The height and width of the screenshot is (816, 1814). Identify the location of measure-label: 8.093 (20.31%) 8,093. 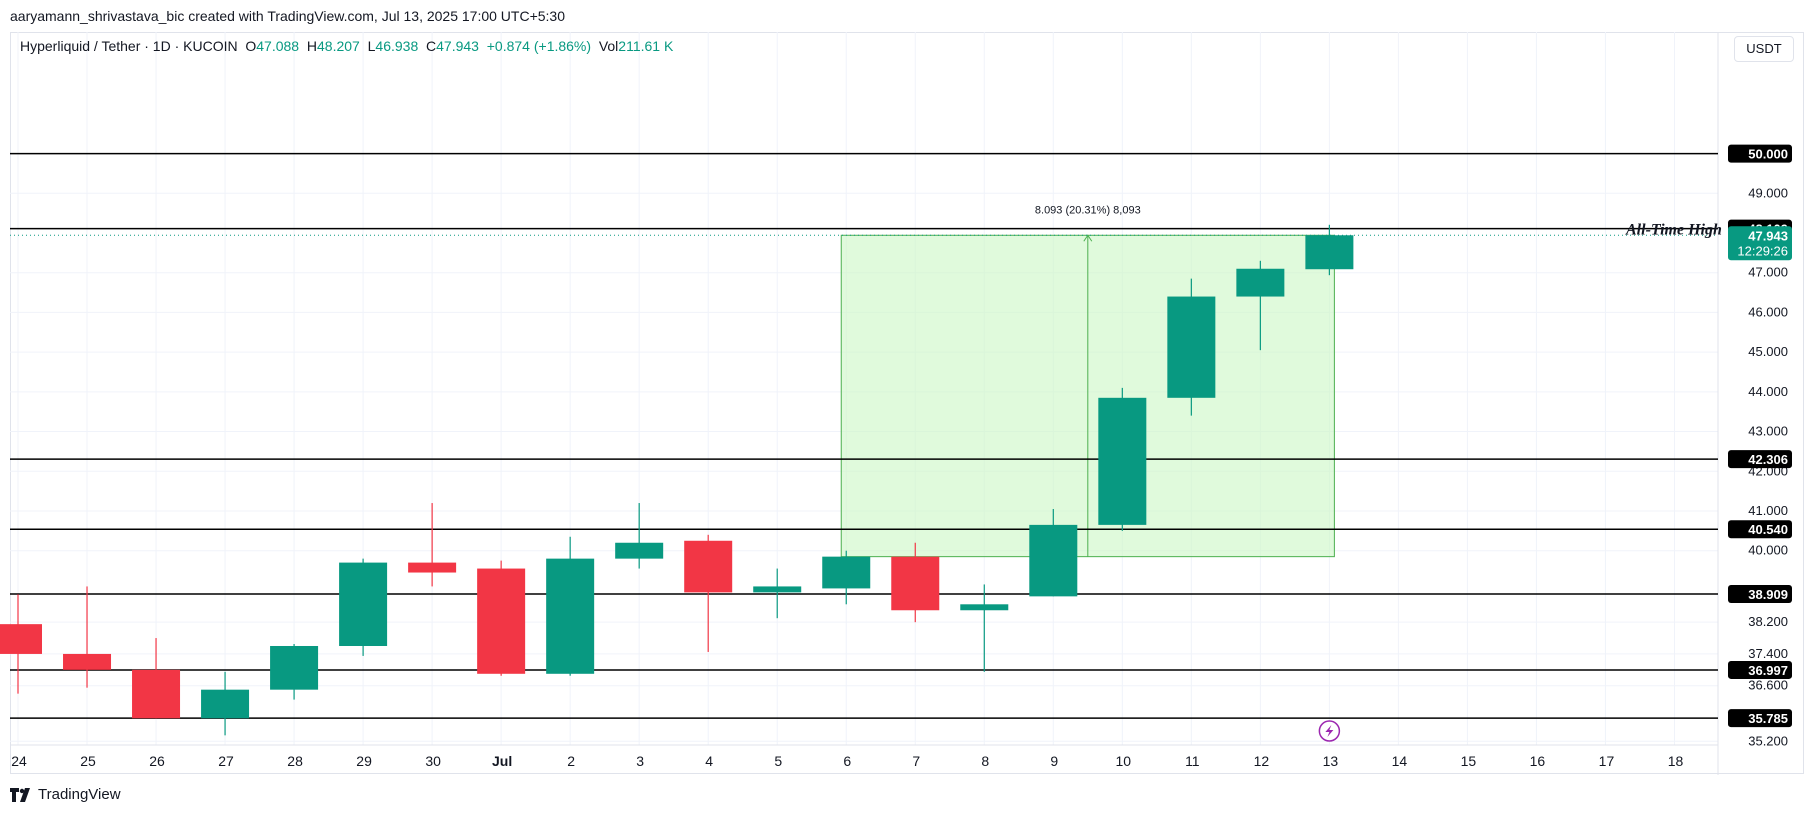
(1088, 210).